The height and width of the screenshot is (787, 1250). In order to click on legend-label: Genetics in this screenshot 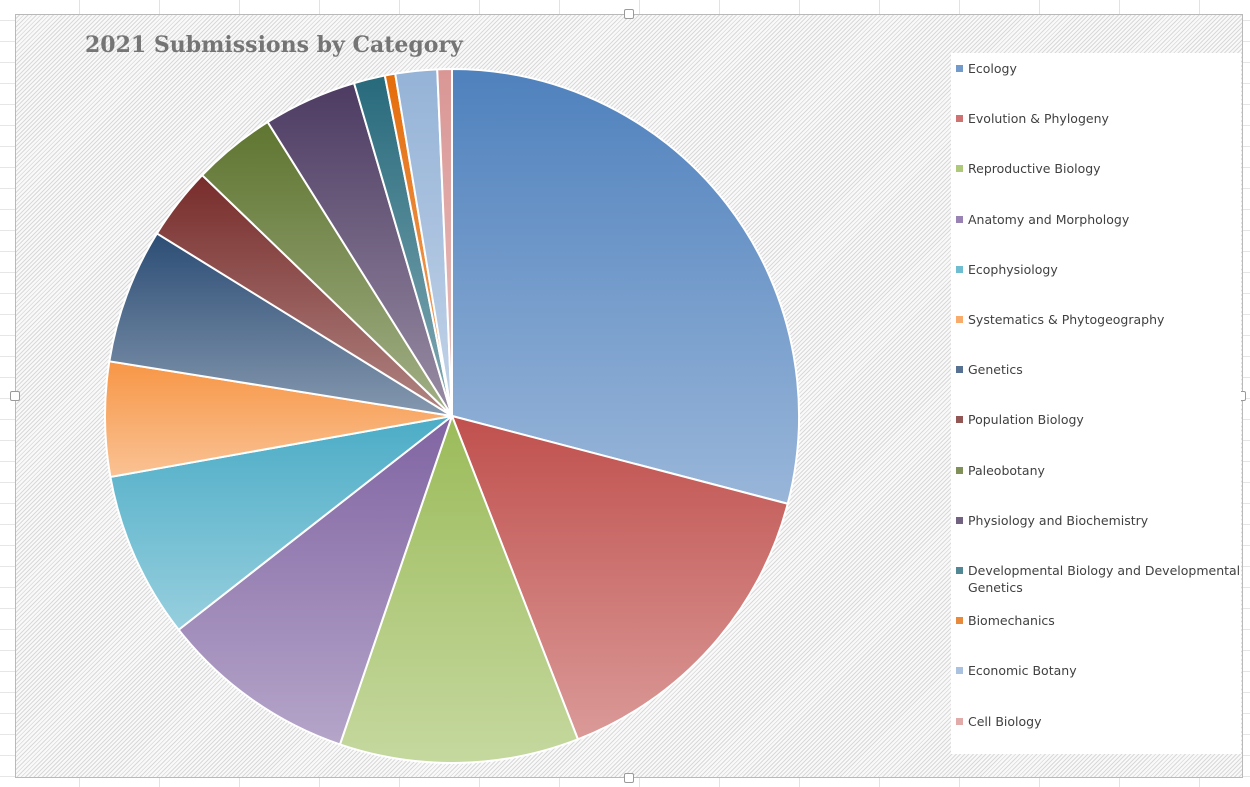, I will do `click(1104, 369)`.